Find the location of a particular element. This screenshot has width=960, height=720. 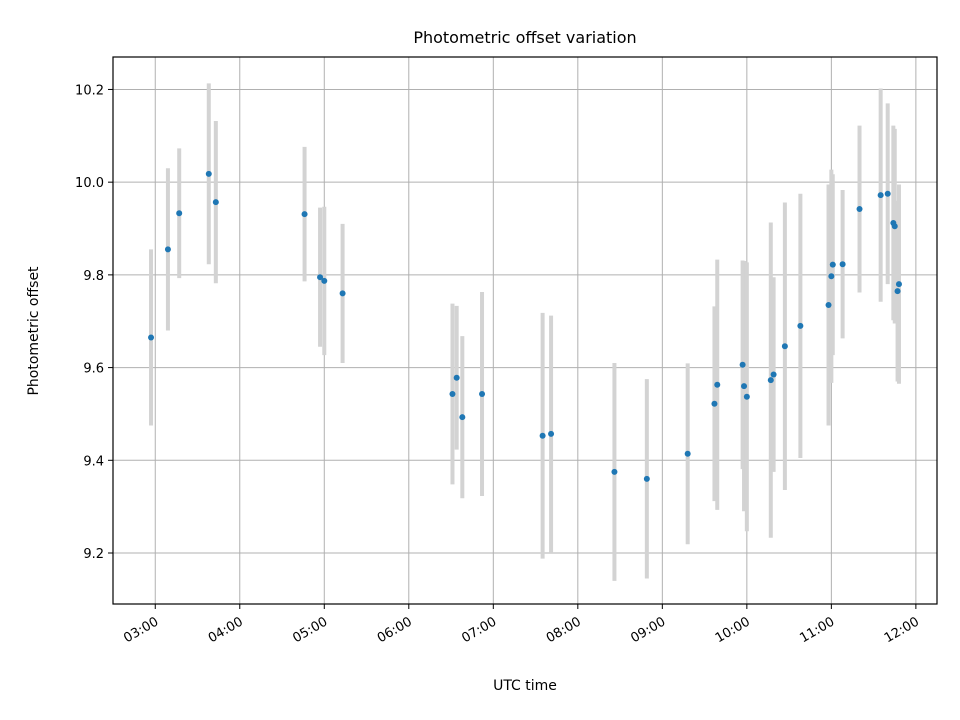

y-tick-label: 10.2 is located at coordinates (89, 90).